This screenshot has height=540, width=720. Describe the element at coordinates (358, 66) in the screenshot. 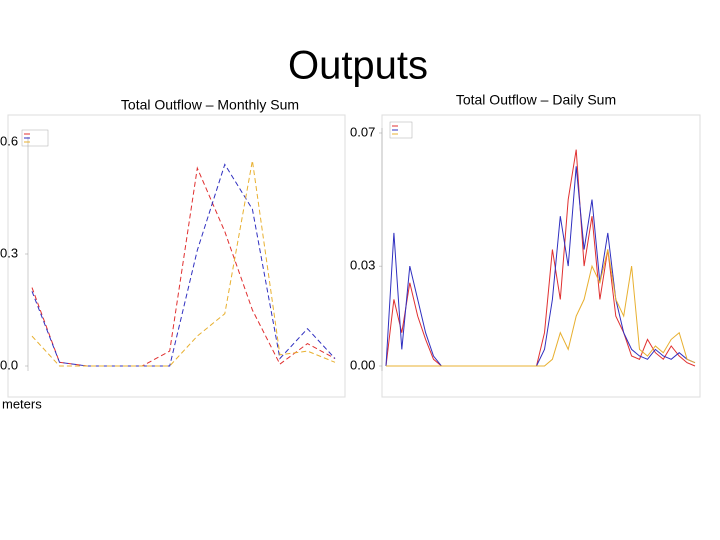

I see `slide-title: Outputs` at that location.